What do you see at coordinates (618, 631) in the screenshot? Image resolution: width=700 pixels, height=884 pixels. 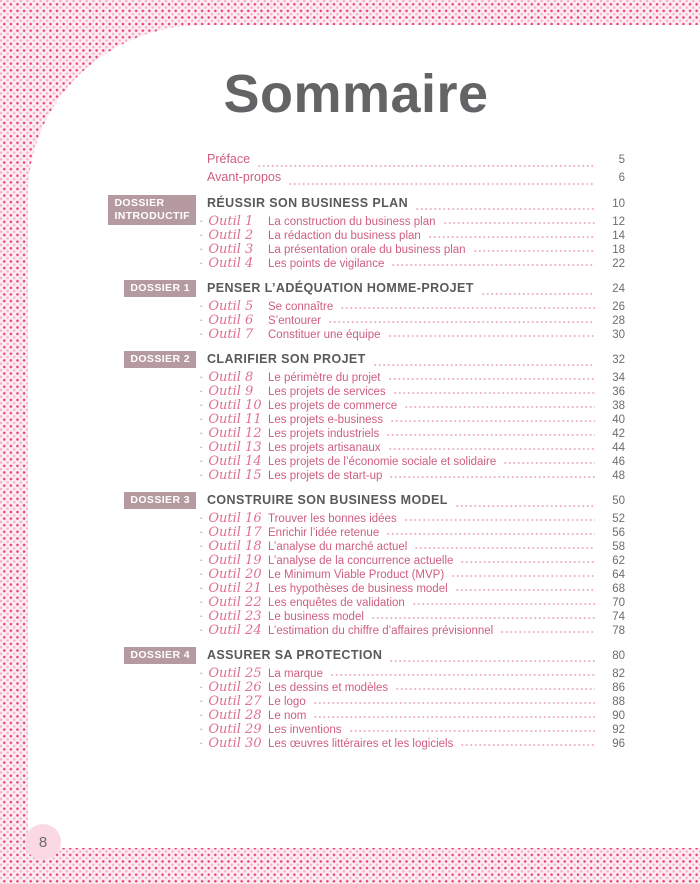 I see `entry-page-number: 78` at bounding box center [618, 631].